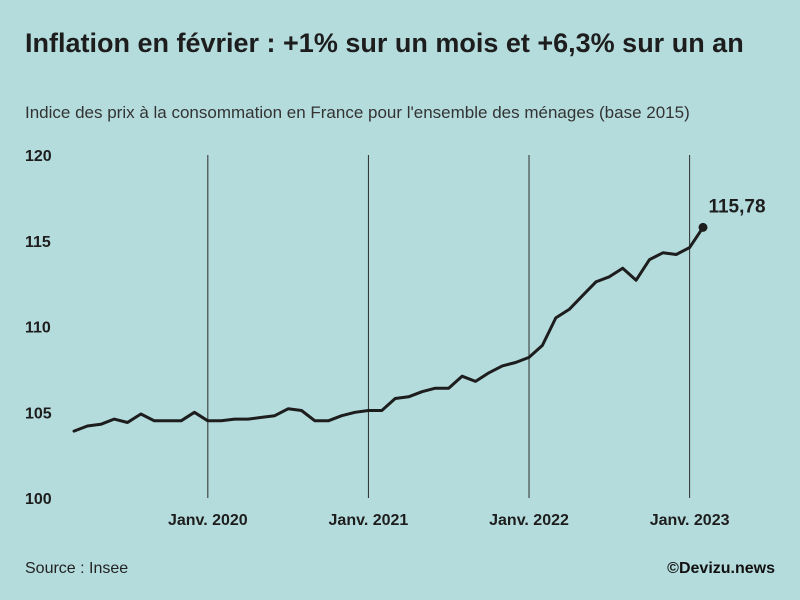 Image resolution: width=800 pixels, height=600 pixels. I want to click on source-note: Source : Insee, so click(77, 568).